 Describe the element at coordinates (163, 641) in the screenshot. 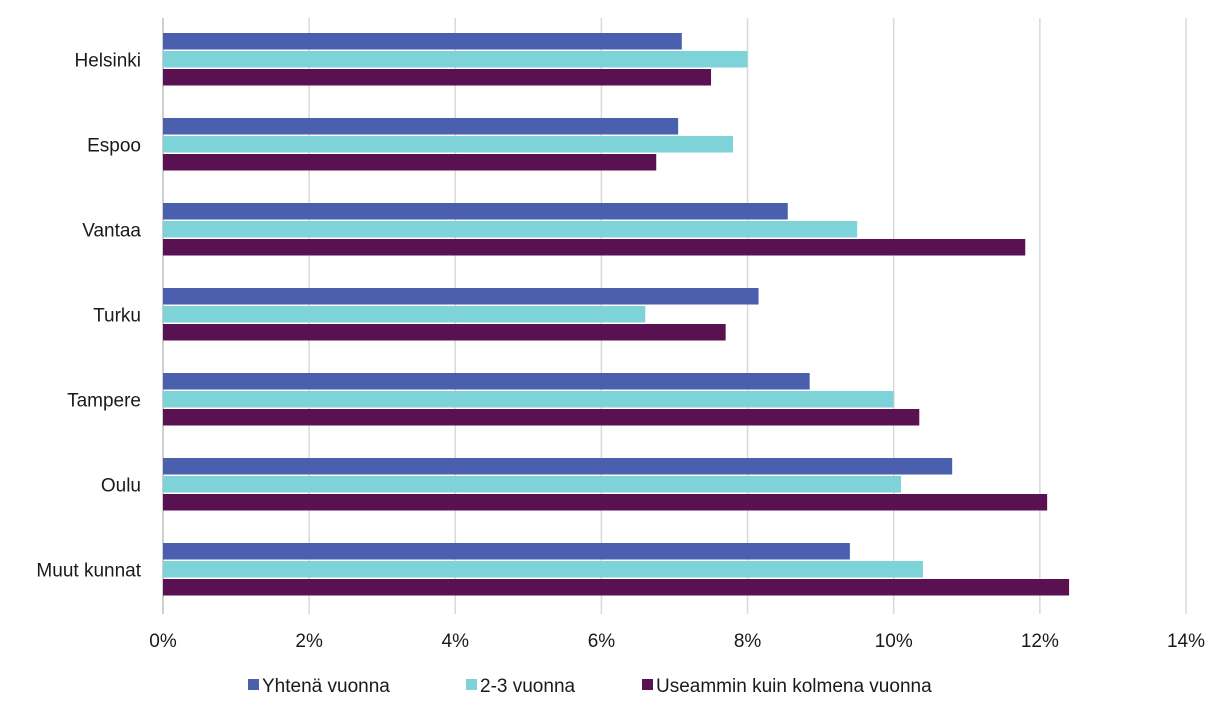

I see `x-tick-label: 0%` at that location.